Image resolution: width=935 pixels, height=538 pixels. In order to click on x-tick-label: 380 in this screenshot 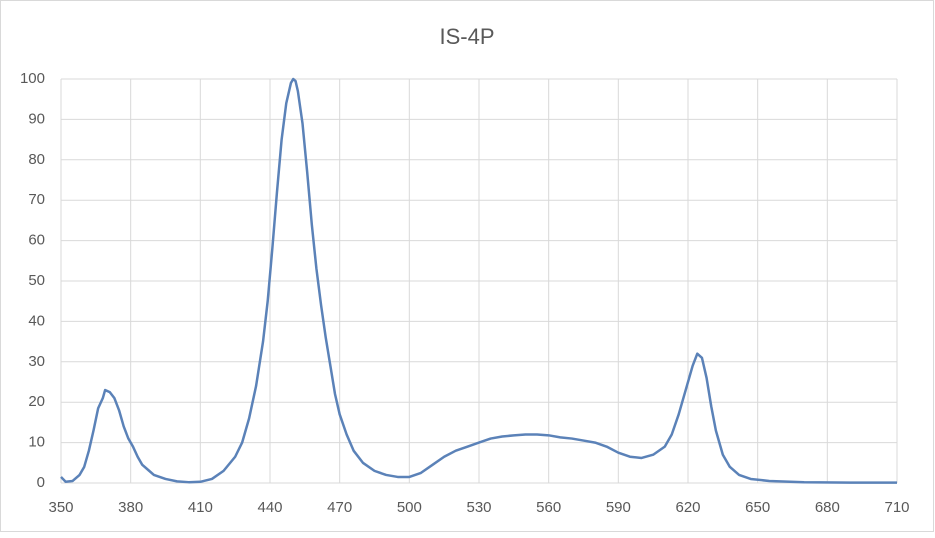, I will do `click(130, 507)`.